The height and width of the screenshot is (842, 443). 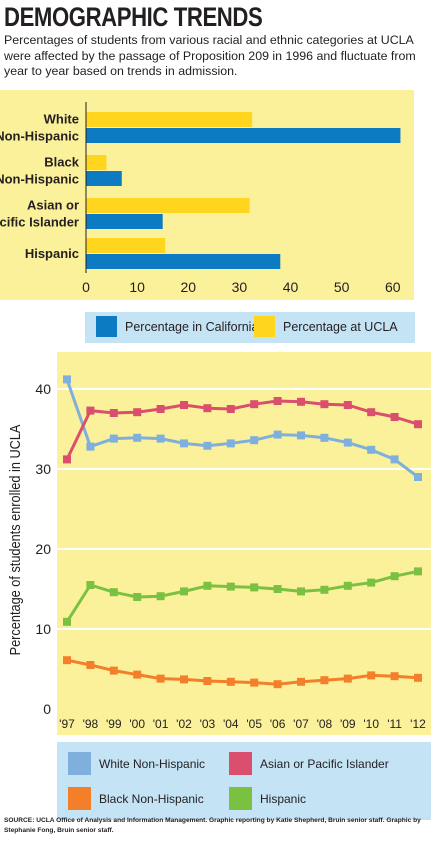 I want to click on x-tick-label: '03, so click(x=208, y=724).